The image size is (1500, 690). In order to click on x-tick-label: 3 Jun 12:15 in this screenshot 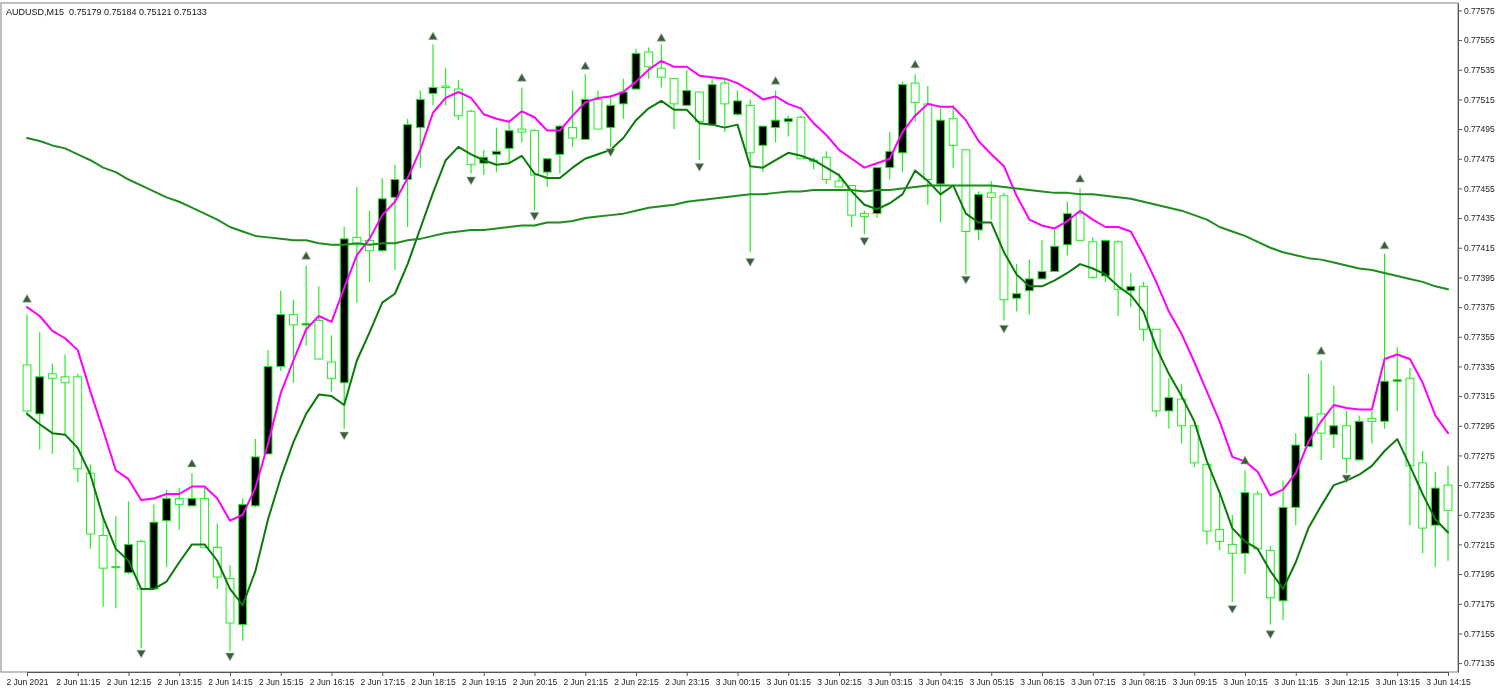, I will do `click(1347, 682)`.